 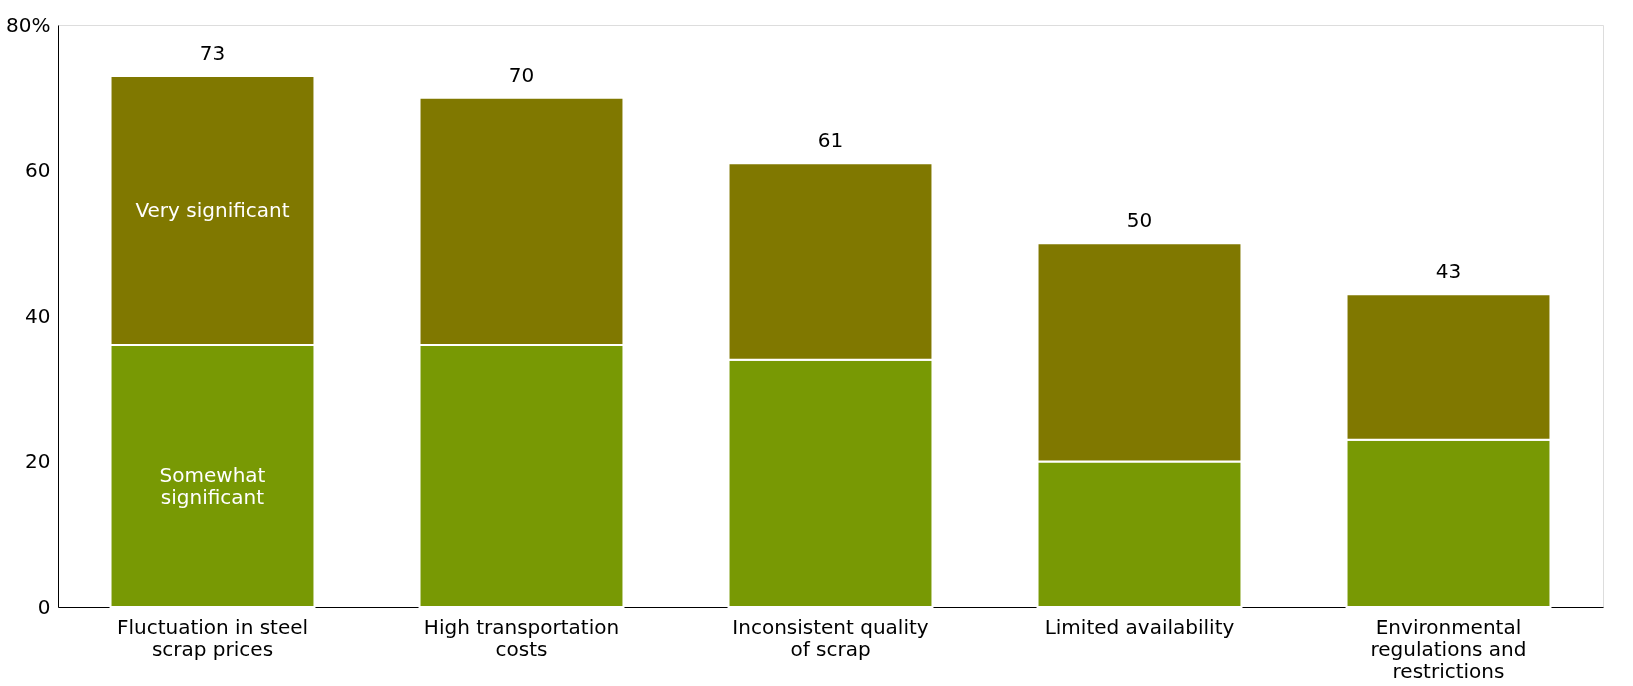 I want to click on total-label: 50, so click(x=1139, y=220).